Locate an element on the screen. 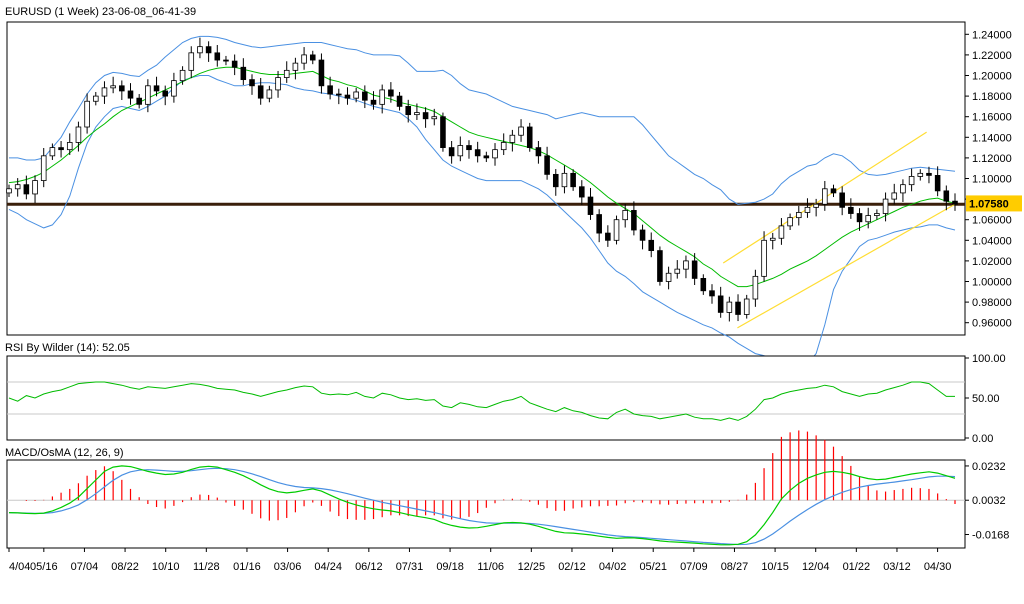 This screenshot has width=1024, height=604. price-axis-label: 1.10000 is located at coordinates (992, 180).